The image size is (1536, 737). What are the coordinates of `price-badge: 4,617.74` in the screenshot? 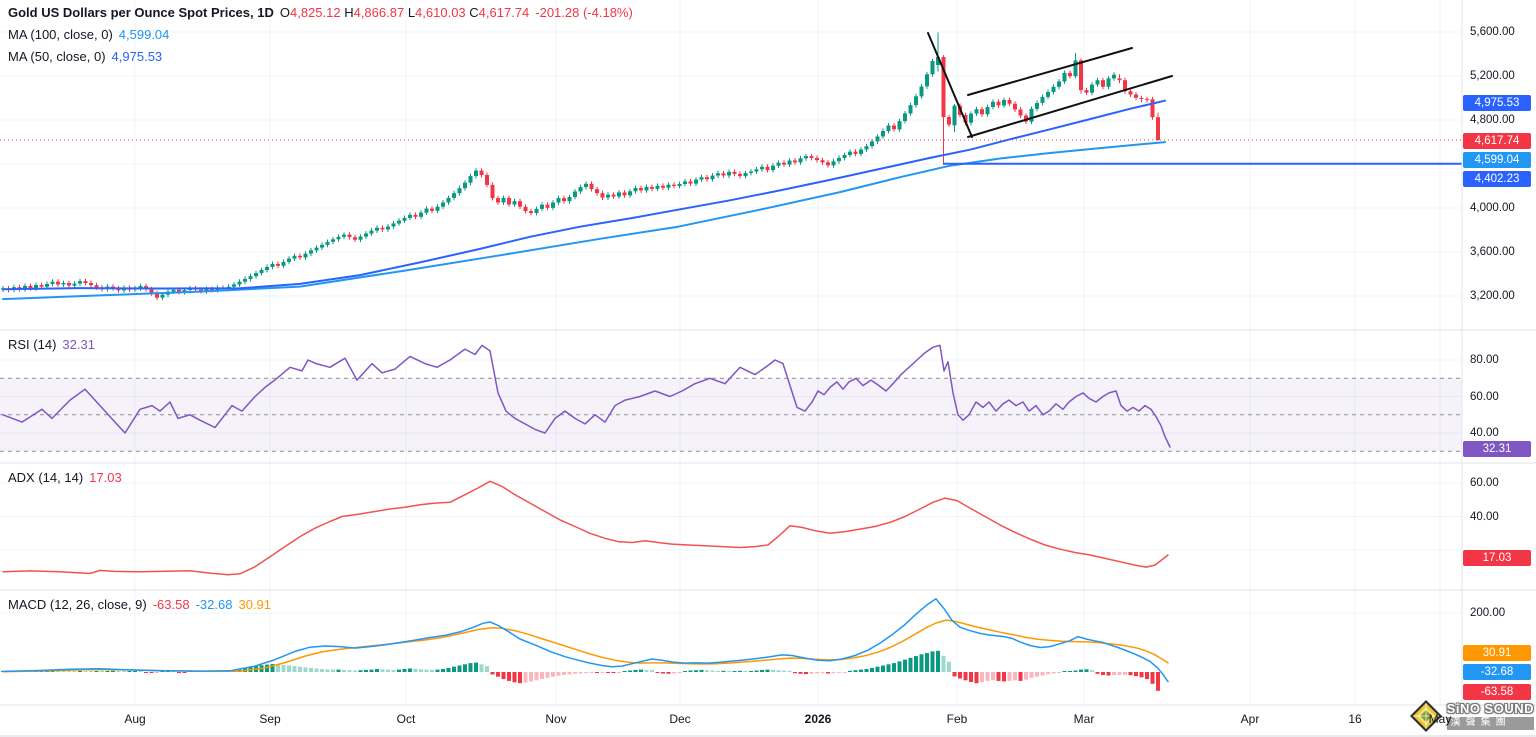 It's located at (1497, 141).